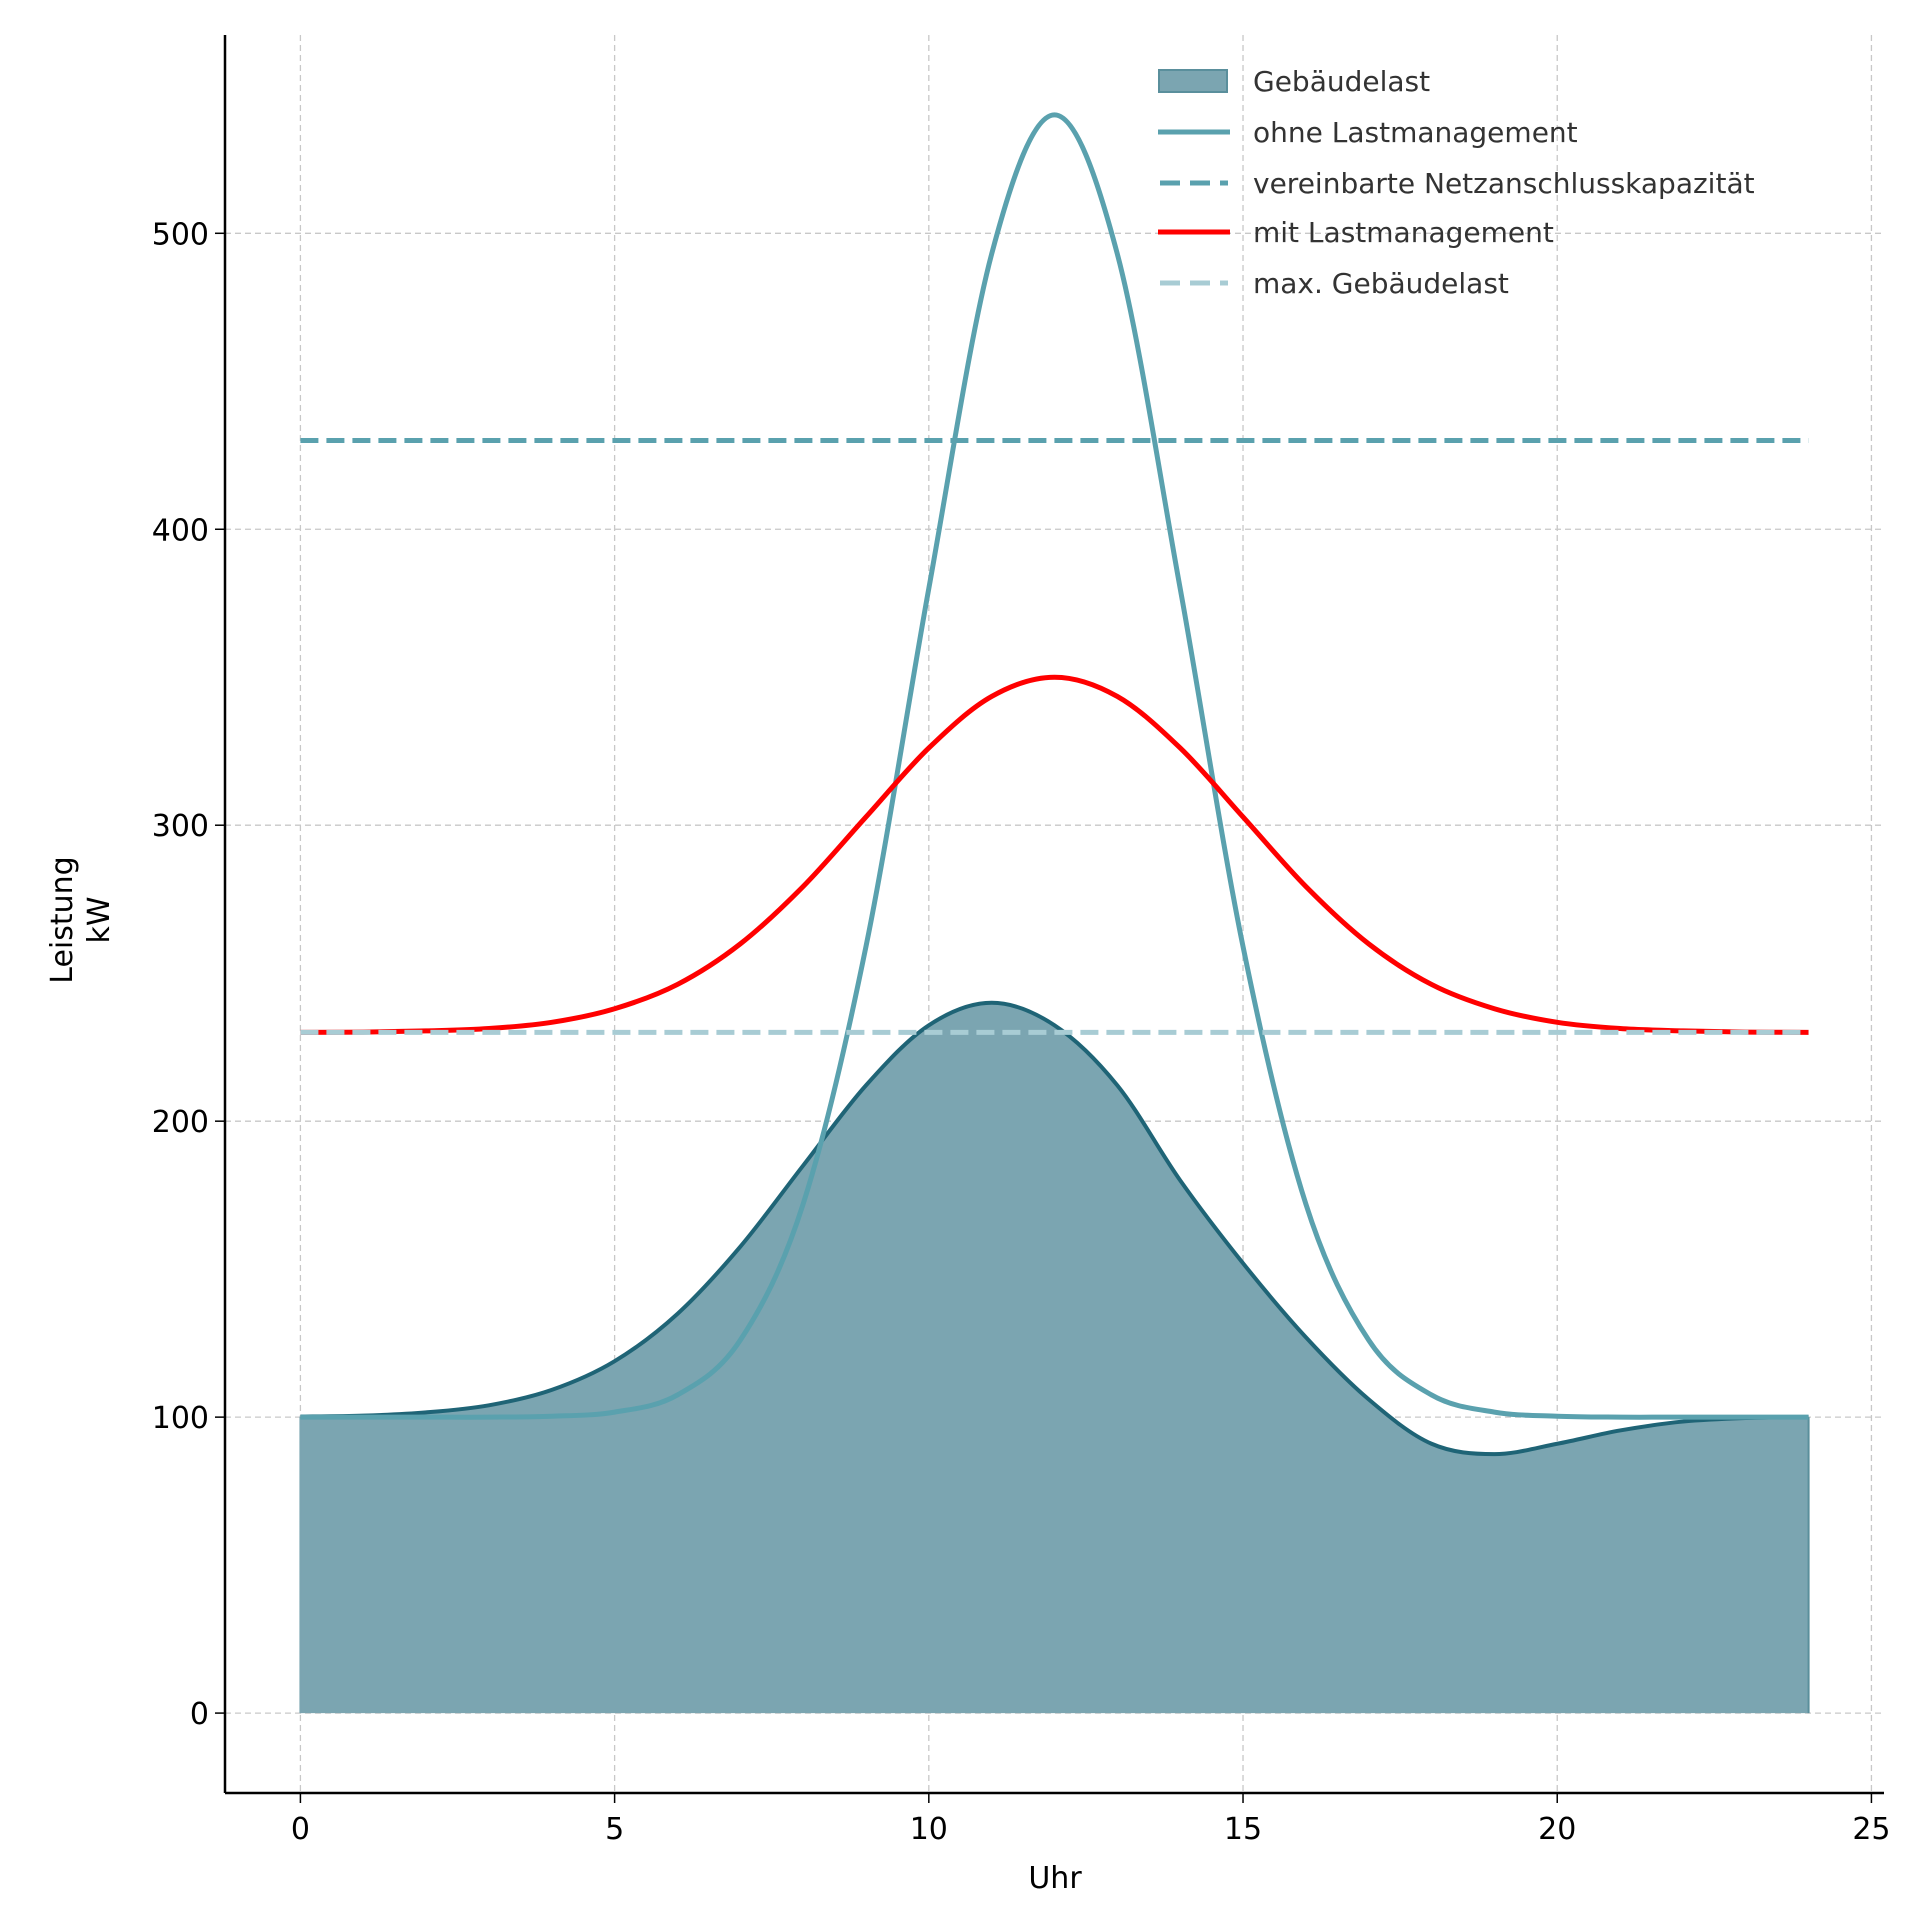 The image size is (1920, 1920). Describe the element at coordinates (929, 1829) in the screenshot. I see `x-tick-label: 10` at that location.